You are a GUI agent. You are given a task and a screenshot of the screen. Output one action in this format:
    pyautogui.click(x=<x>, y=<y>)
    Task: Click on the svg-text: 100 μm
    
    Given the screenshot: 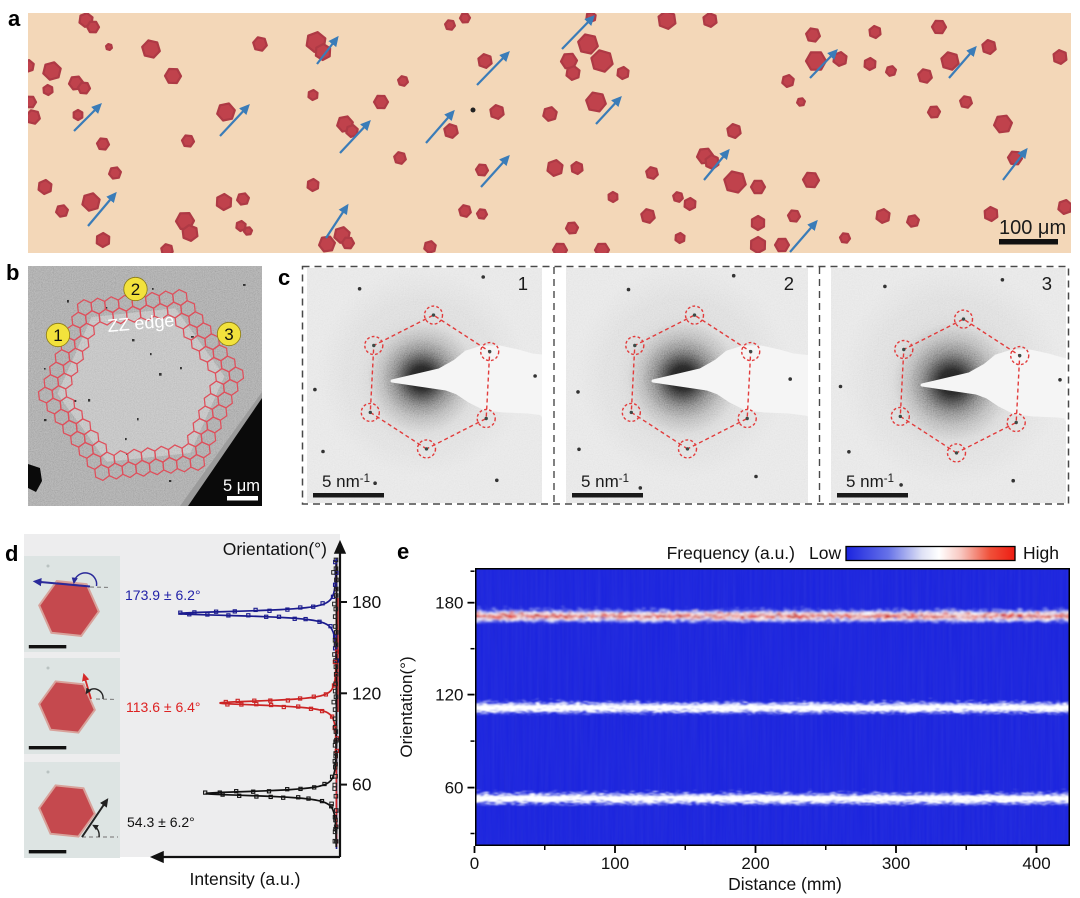 What is the action you would take?
    pyautogui.click(x=1032, y=228)
    